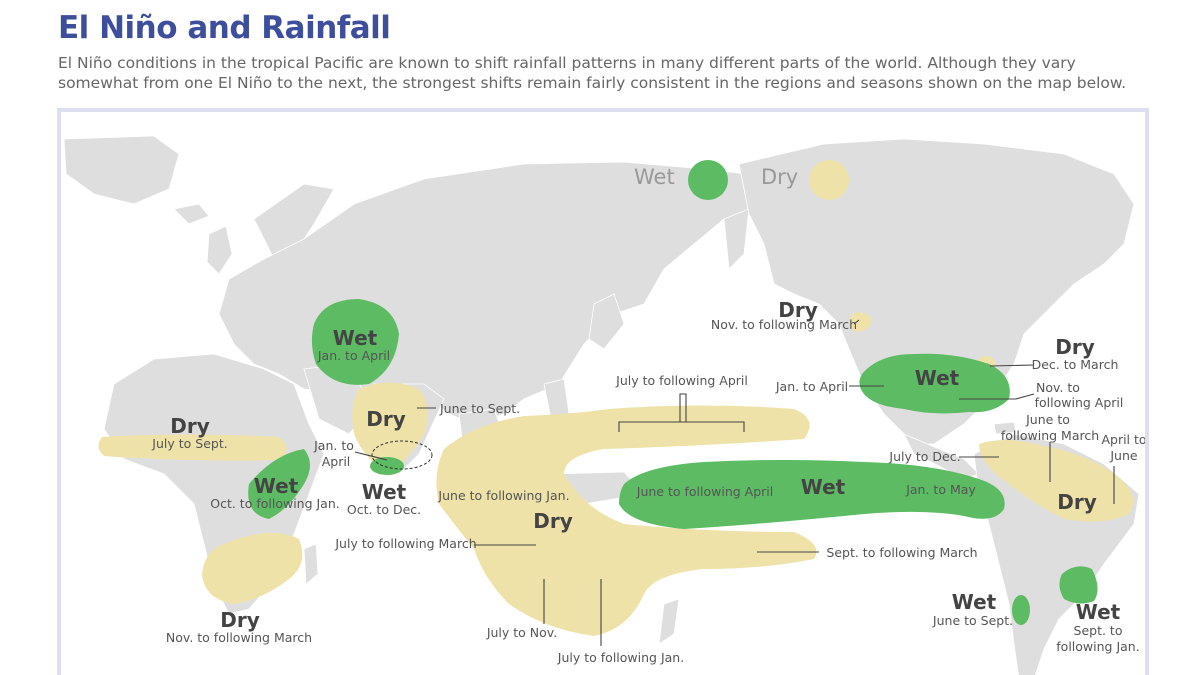  What do you see at coordinates (1123, 439) in the screenshot?
I see `northern-sa-season-line1: April to` at bounding box center [1123, 439].